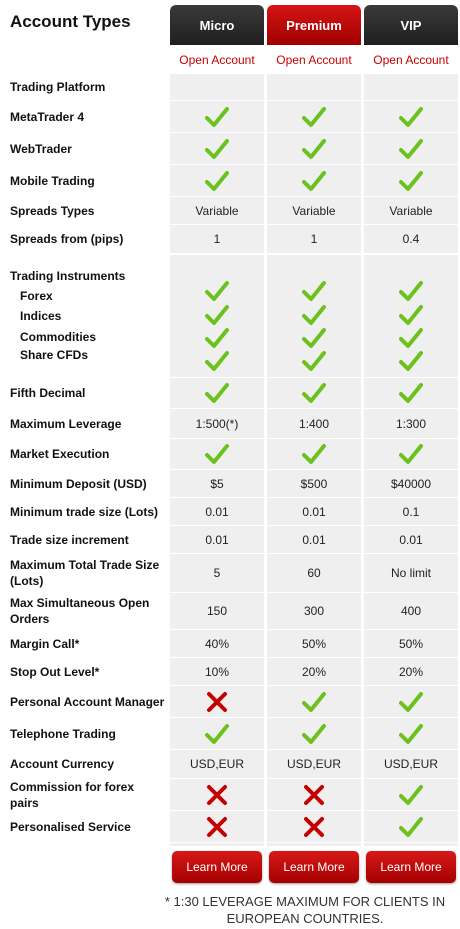 The height and width of the screenshot is (929, 460). I want to click on page-title: Account Types, so click(70, 21).